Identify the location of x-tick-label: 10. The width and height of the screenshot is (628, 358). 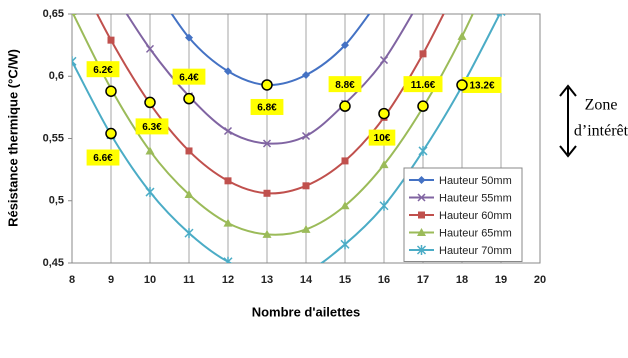
(150, 280).